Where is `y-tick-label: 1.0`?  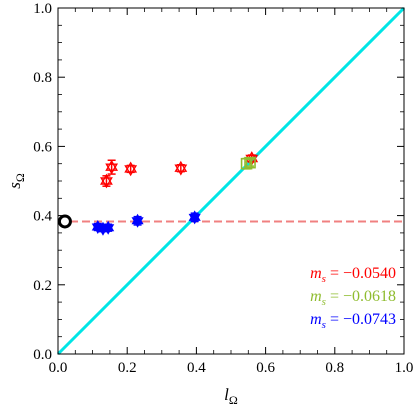 y-tick-label: 1.0 is located at coordinates (42, 9).